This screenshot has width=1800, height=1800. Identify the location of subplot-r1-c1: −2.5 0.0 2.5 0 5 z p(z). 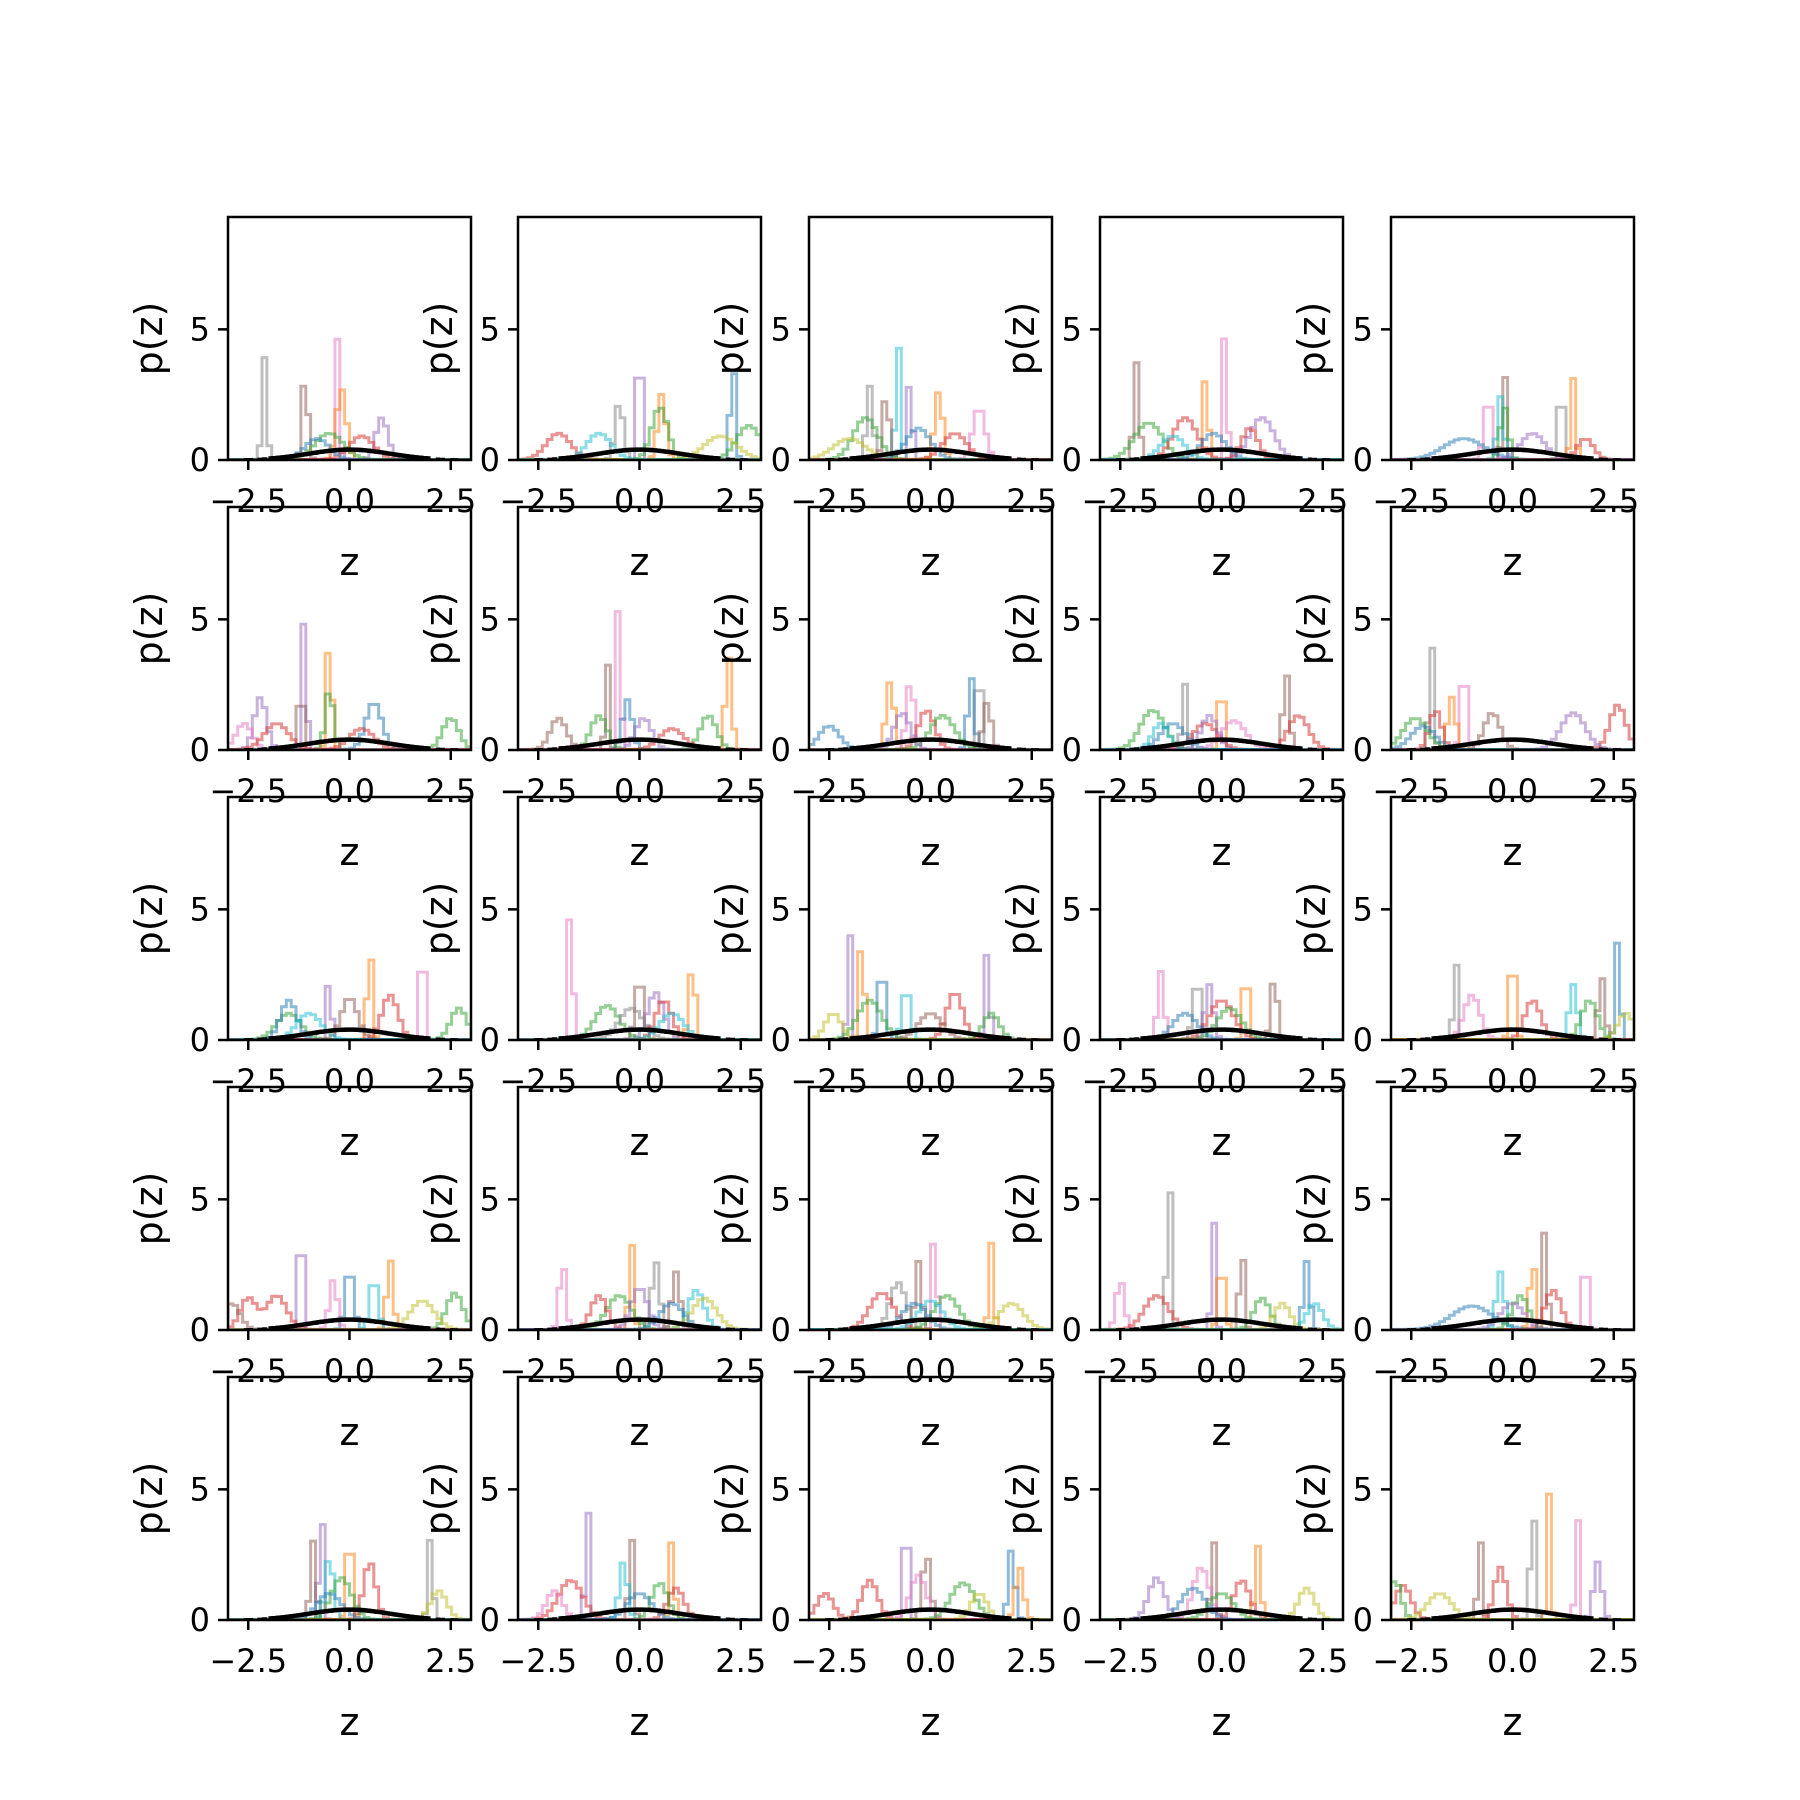
(301, 399).